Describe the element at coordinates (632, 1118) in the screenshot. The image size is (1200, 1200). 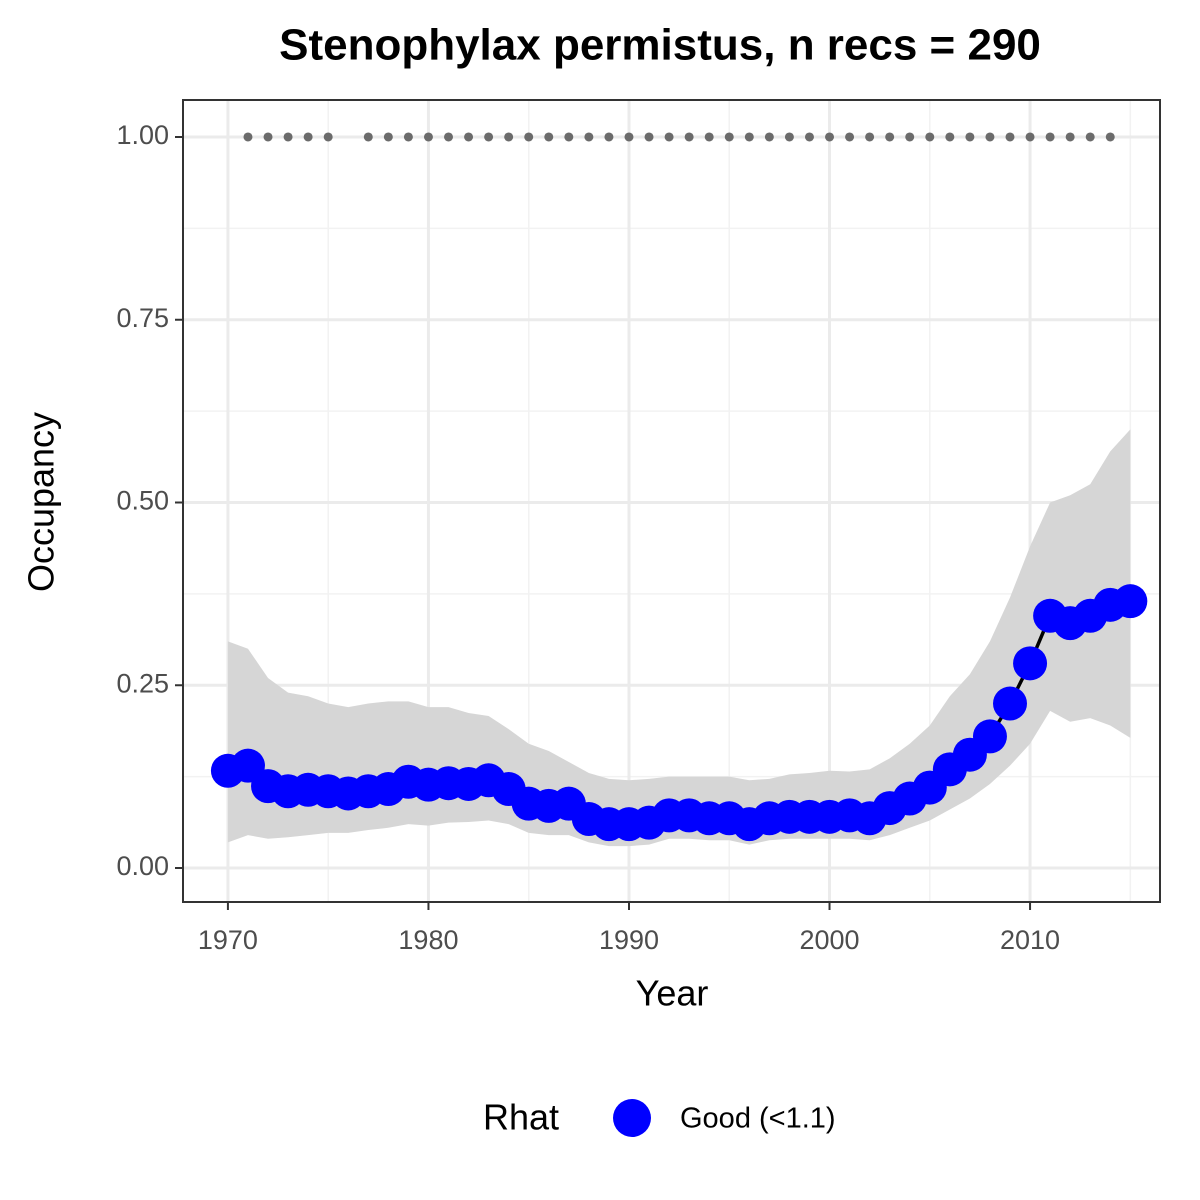
I see `legend-marker` at that location.